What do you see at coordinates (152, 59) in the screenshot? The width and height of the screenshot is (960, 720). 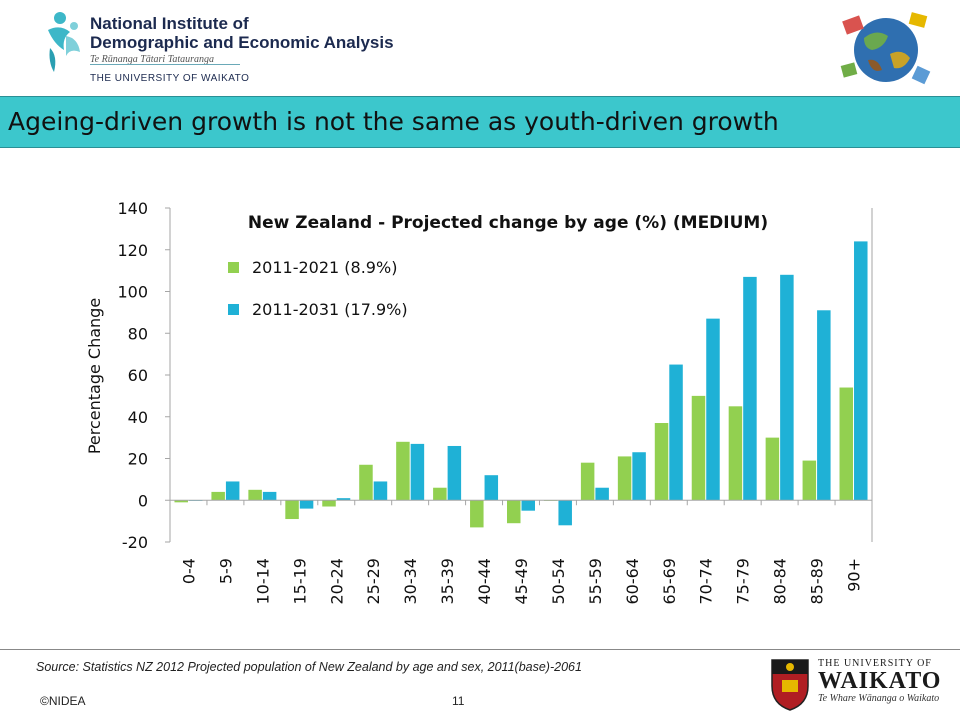 I see `org-maori-name: Te Rūnanga Tātari Tatauranga` at bounding box center [152, 59].